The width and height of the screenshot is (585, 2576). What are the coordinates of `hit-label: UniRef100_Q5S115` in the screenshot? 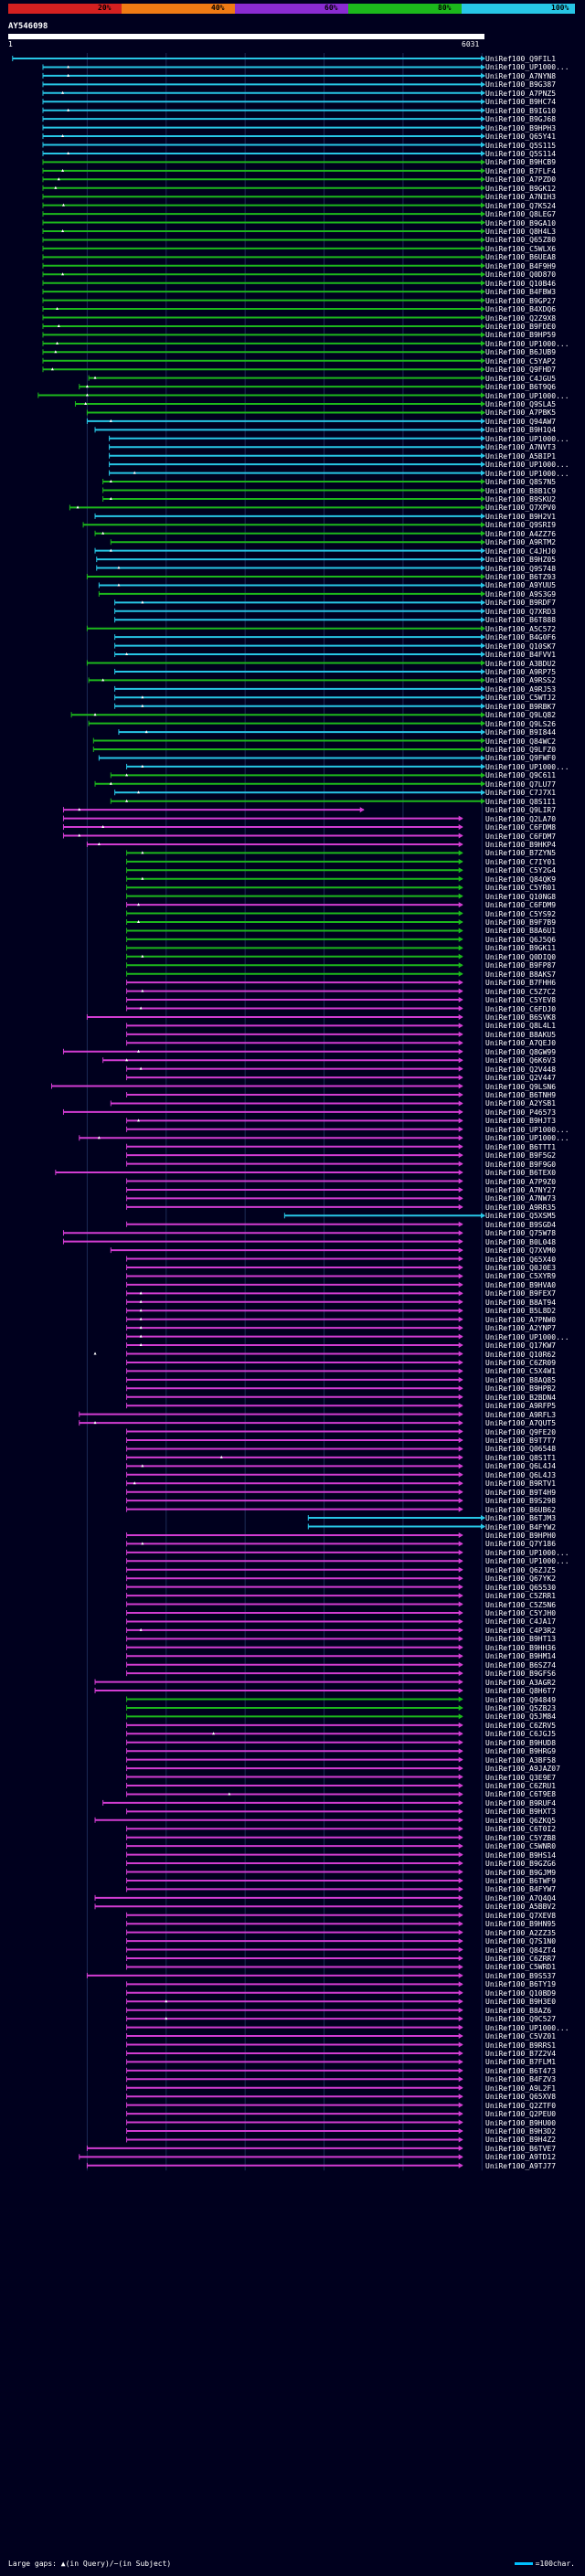 It's located at (521, 145).